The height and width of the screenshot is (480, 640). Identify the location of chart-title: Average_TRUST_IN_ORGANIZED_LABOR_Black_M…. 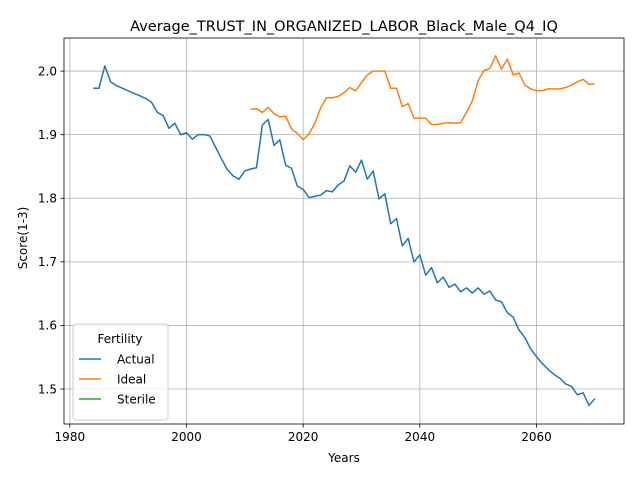
(344, 27).